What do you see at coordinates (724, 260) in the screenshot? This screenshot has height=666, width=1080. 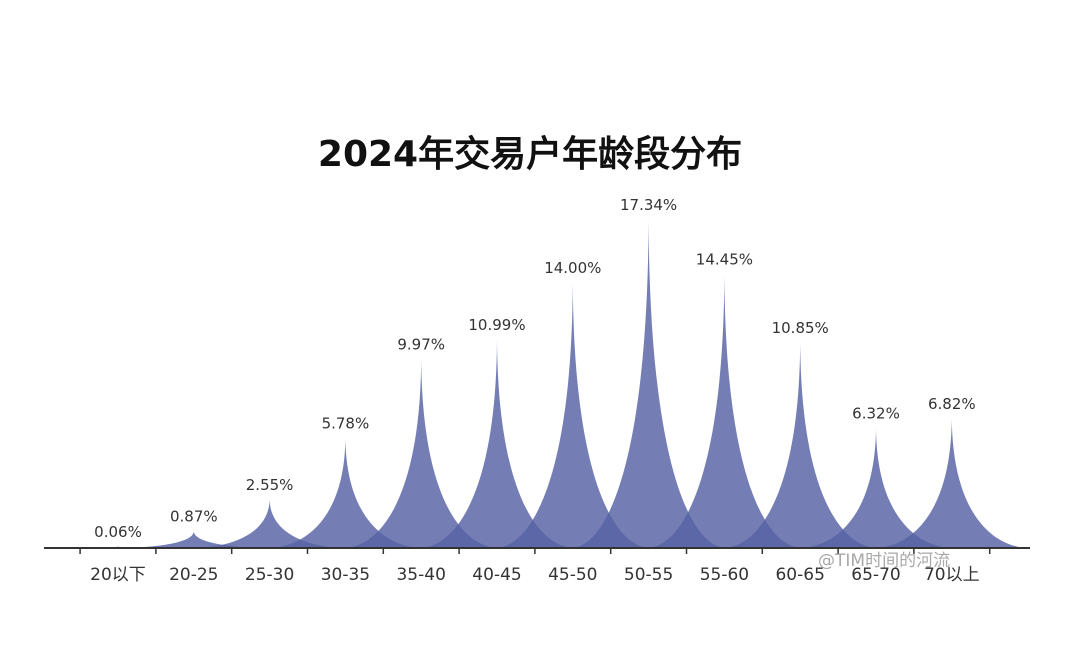 I see `value-label: 14.45%` at bounding box center [724, 260].